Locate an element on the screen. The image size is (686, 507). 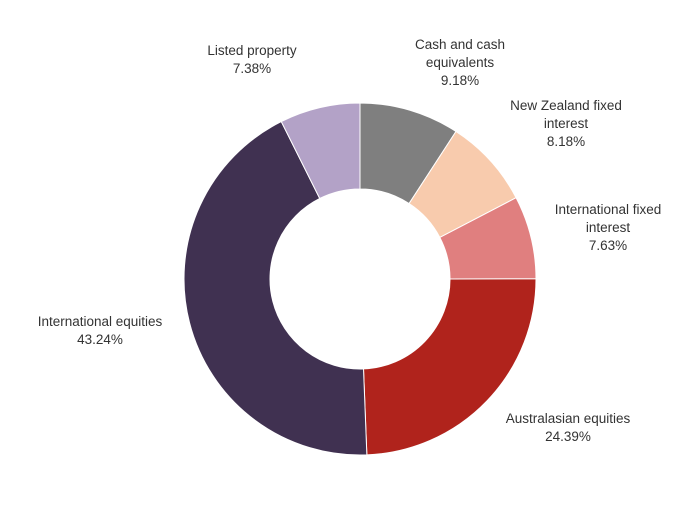
slice-australasian-equities is located at coordinates (449, 367).